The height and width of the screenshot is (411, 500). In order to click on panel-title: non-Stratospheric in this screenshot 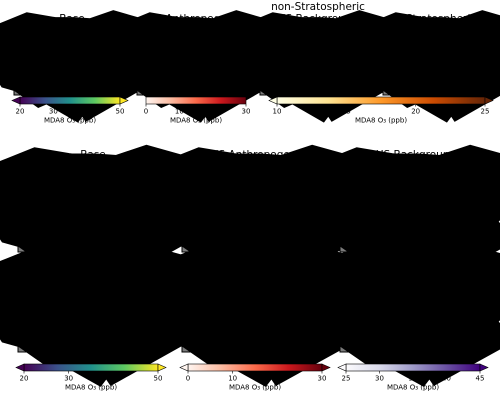, I will do `click(318, 7)`.